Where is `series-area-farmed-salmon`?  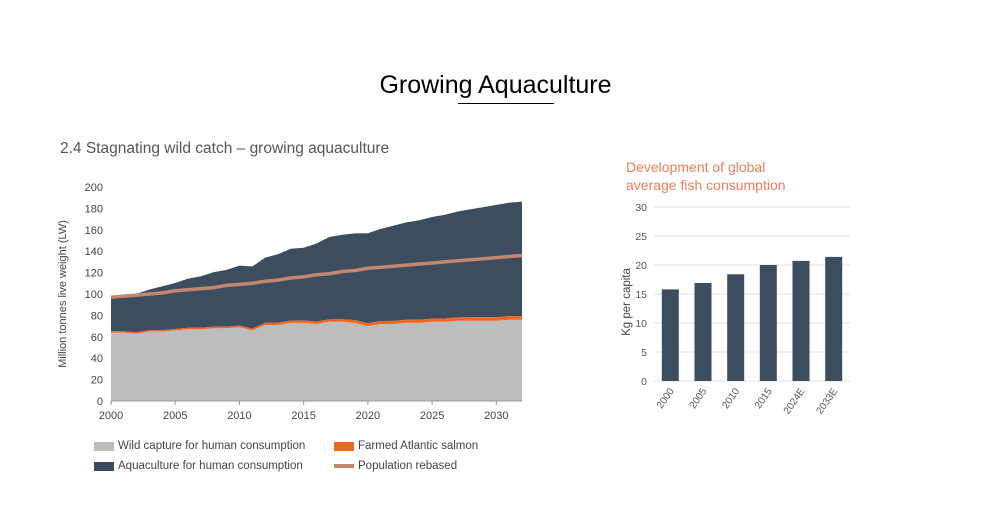 series-area-farmed-salmon is located at coordinates (316, 325).